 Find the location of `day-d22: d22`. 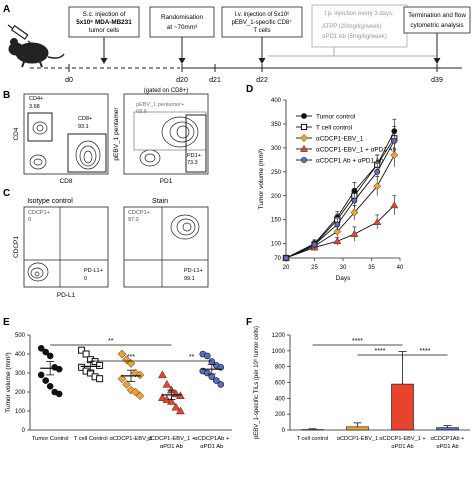

day-d22: d22 is located at coordinates (262, 80).